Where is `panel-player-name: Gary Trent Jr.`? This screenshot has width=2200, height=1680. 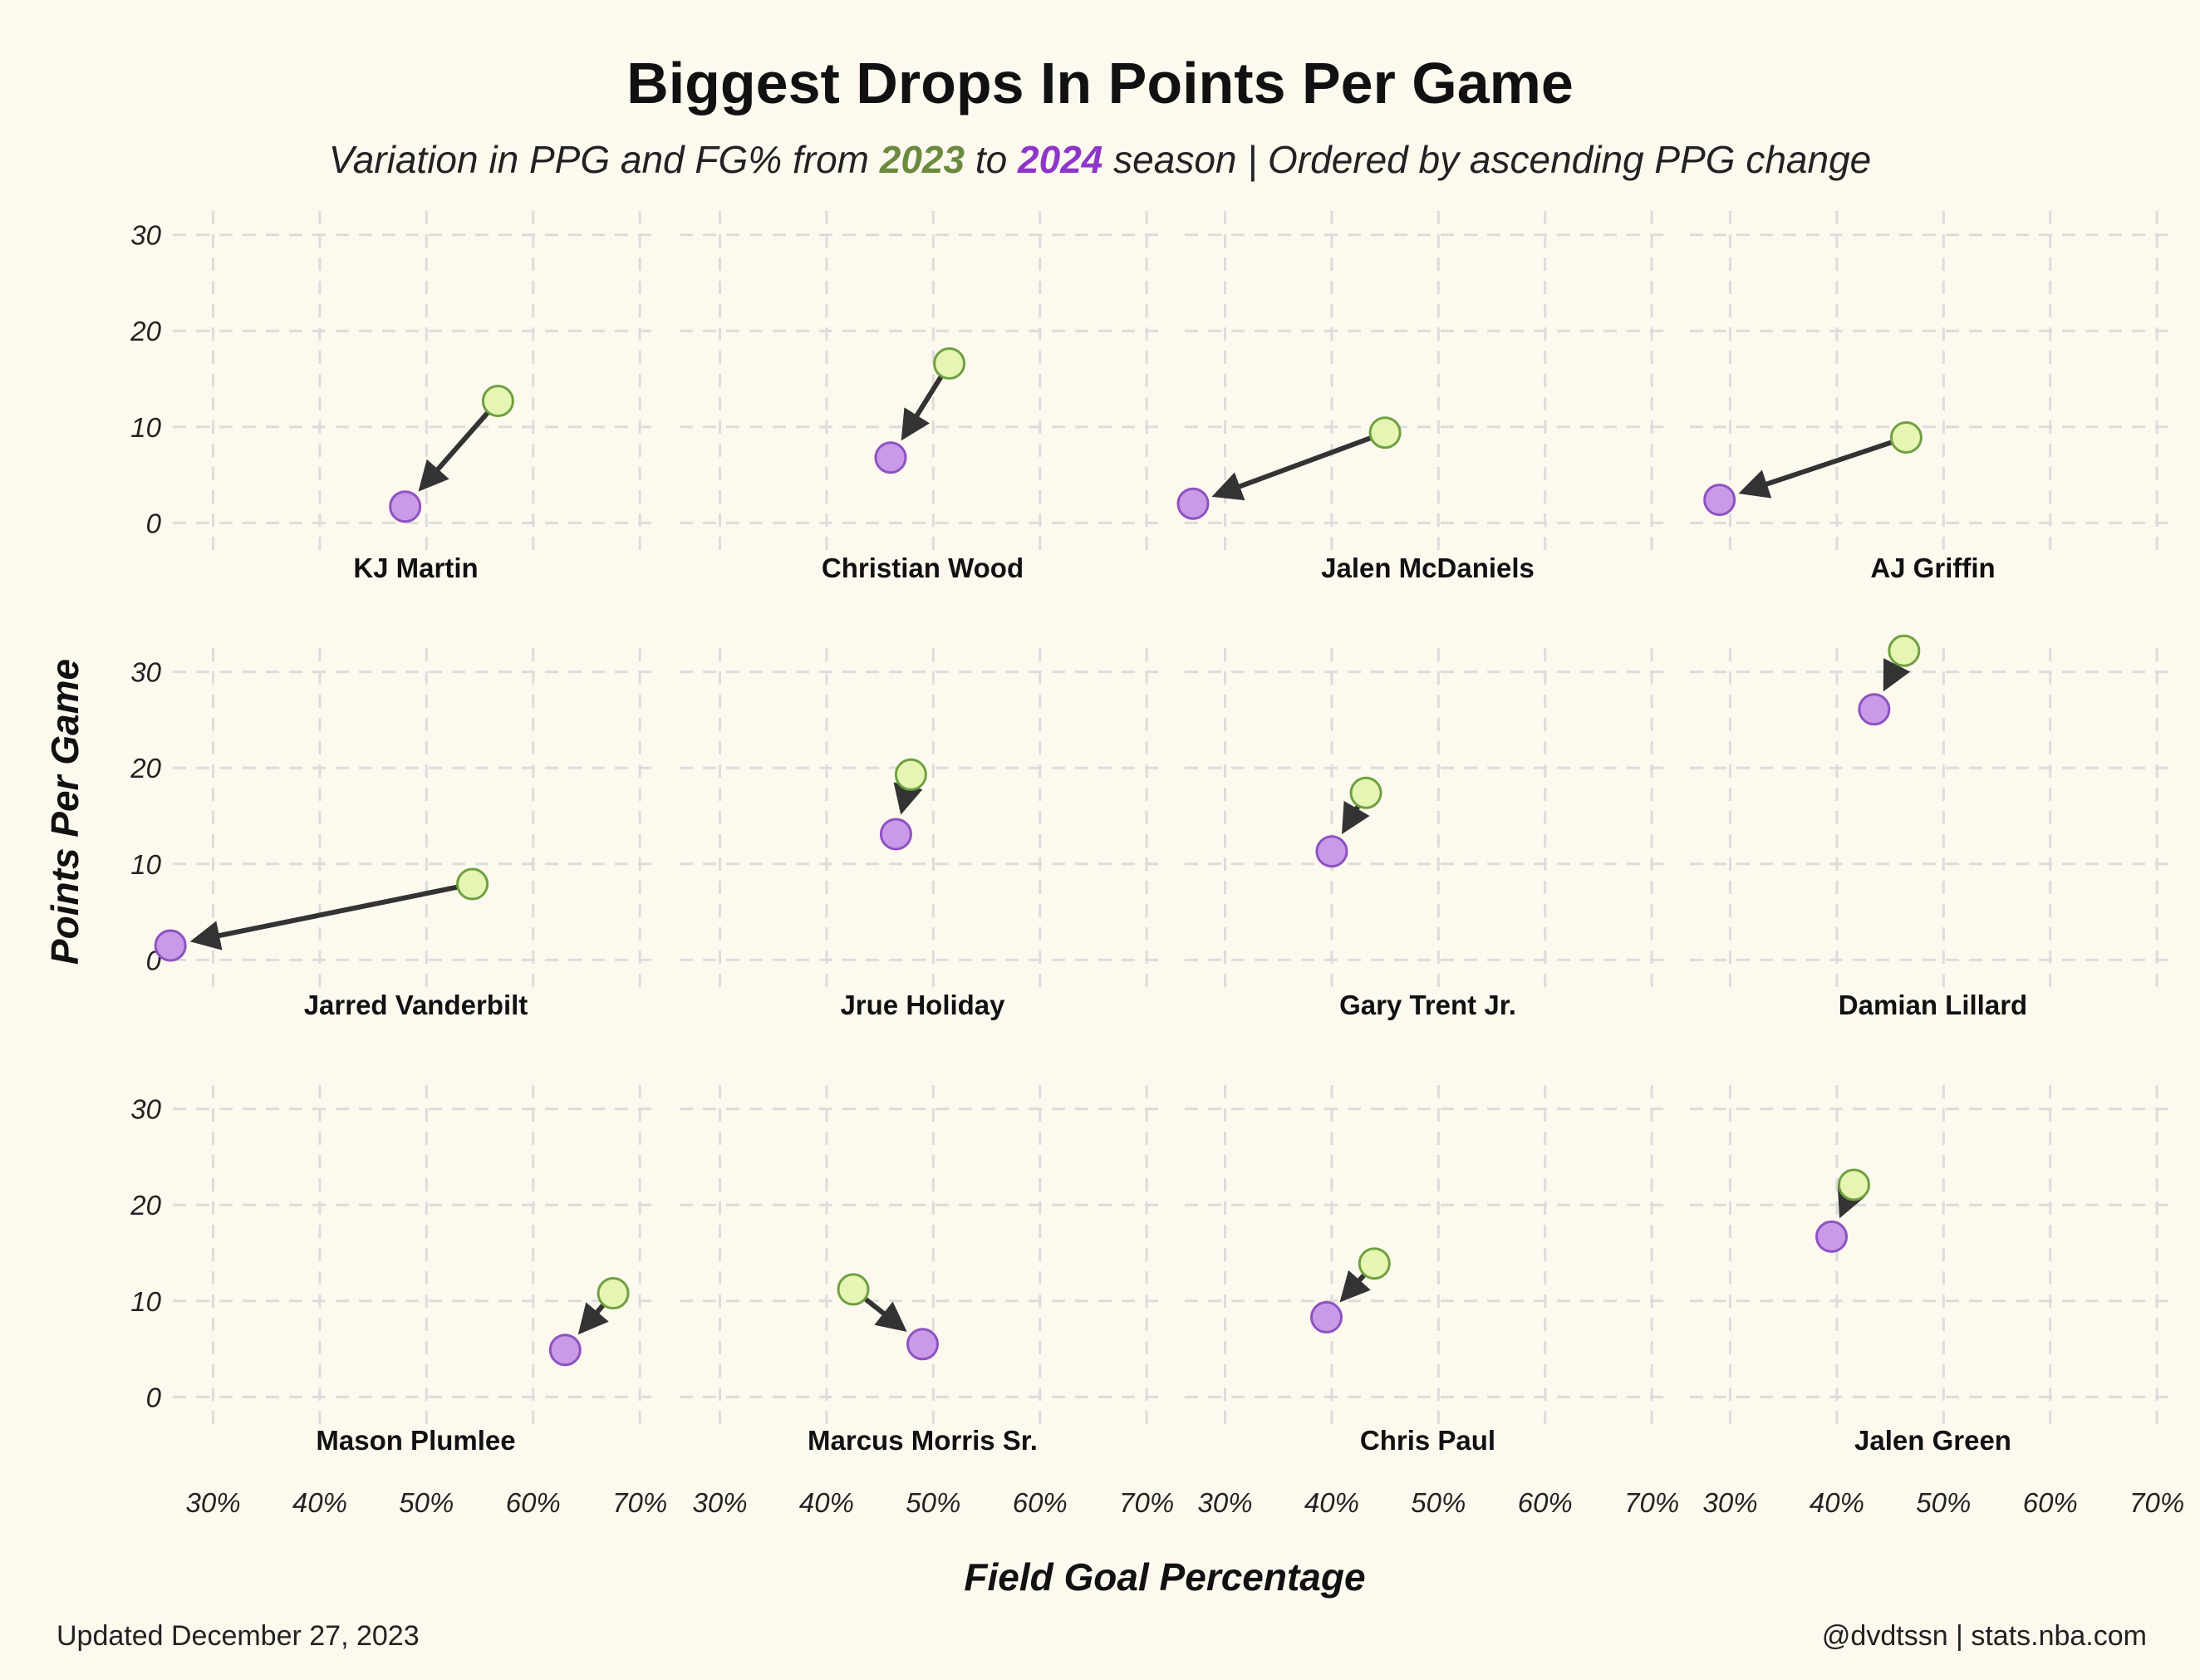
panel-player-name: Gary Trent Jr. is located at coordinates (1427, 1005).